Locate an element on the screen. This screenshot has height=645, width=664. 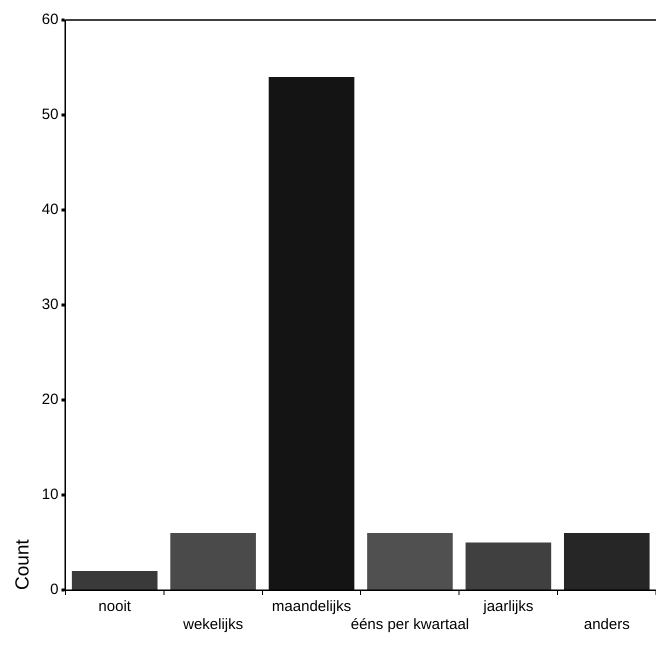
y-tick-label: 50 is located at coordinates (50, 115).